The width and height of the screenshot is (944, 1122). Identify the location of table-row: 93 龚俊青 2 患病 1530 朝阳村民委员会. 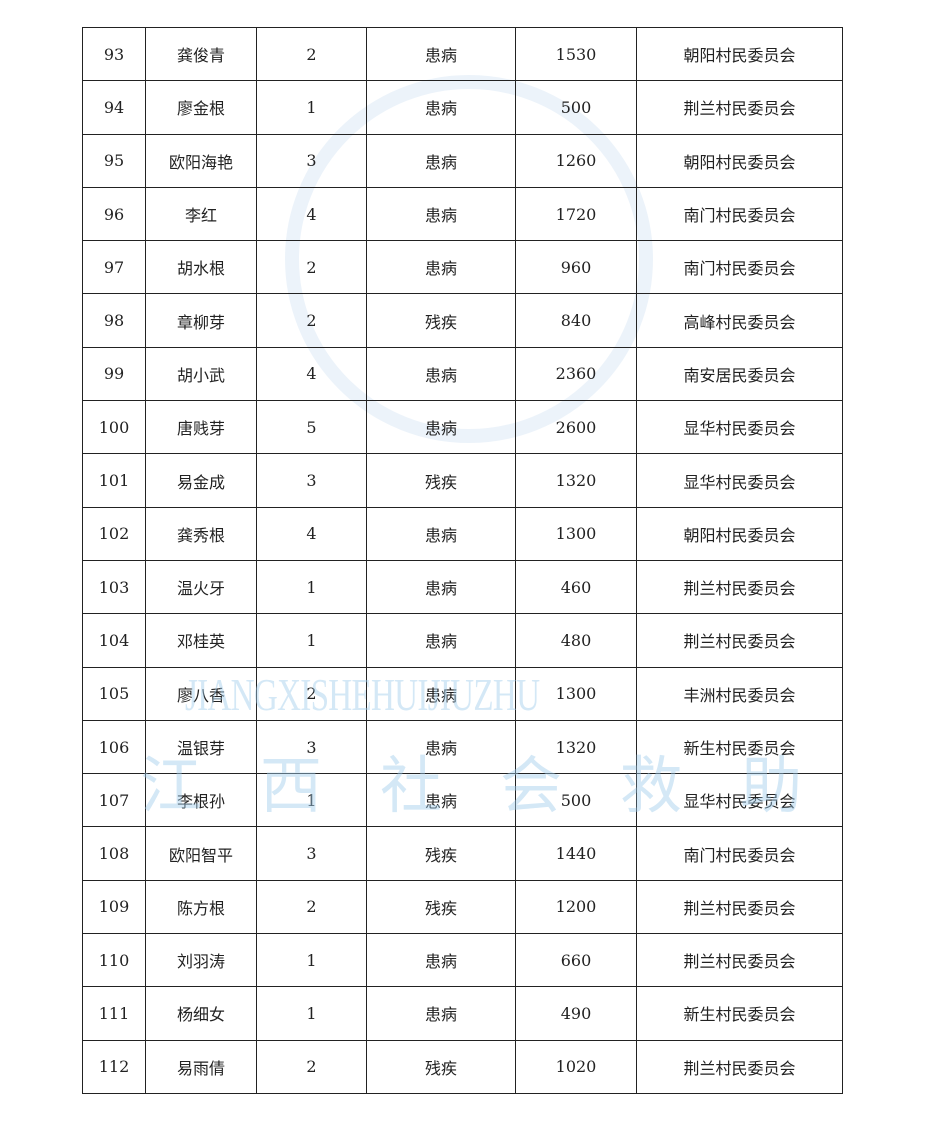
(462, 54).